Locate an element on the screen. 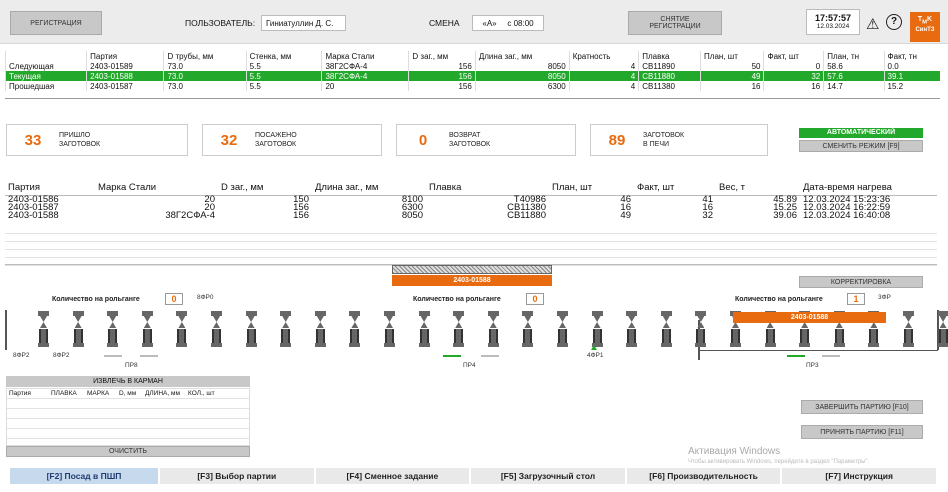  plan-header: План, тн is located at coordinates (854, 56).